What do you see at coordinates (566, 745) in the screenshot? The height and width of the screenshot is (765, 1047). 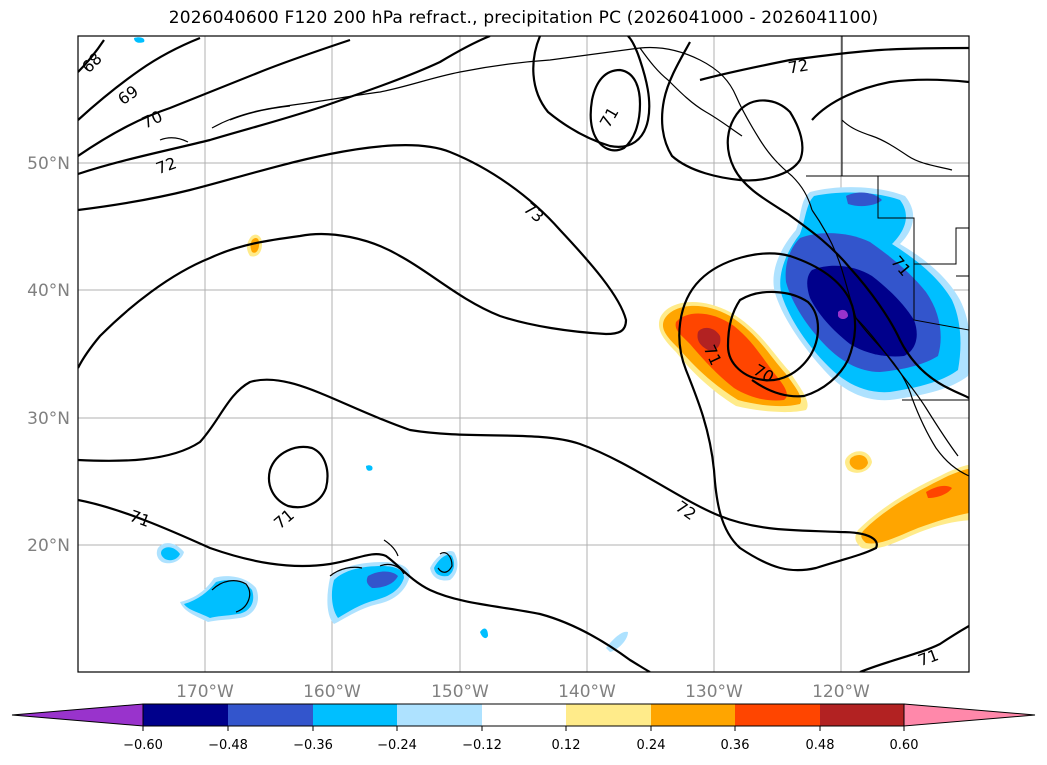 I see `colorbar-tick-label: 0.12` at bounding box center [566, 745].